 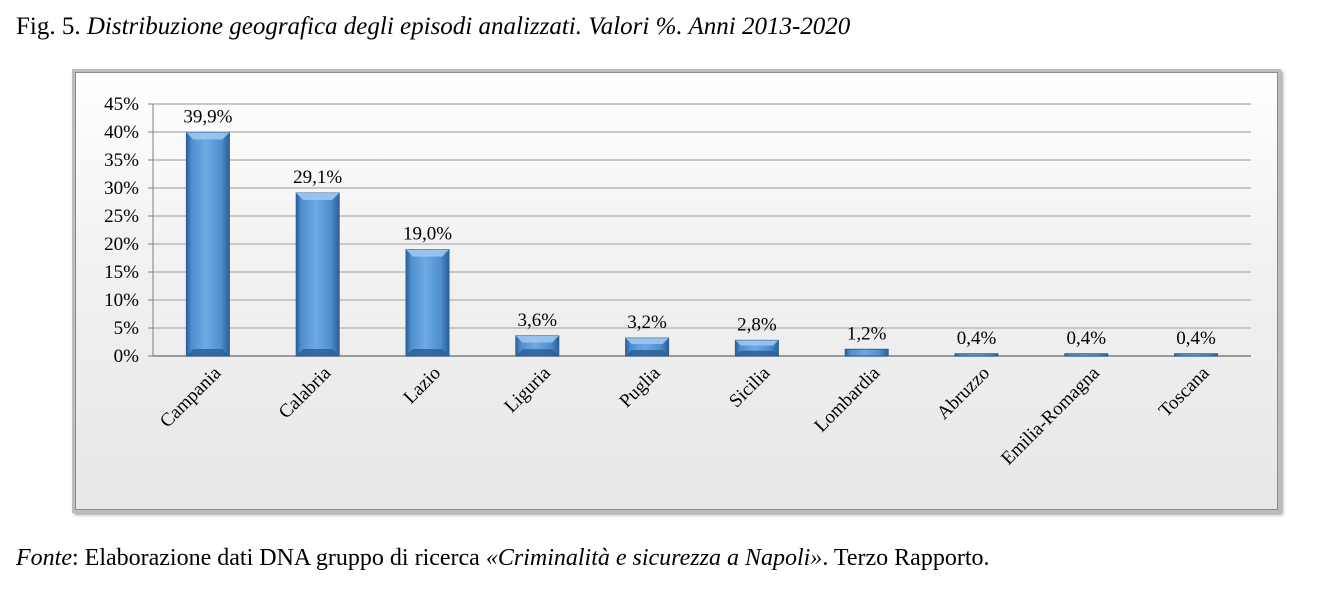 What do you see at coordinates (121, 272) in the screenshot?
I see `y-tick-label: 15%` at bounding box center [121, 272].